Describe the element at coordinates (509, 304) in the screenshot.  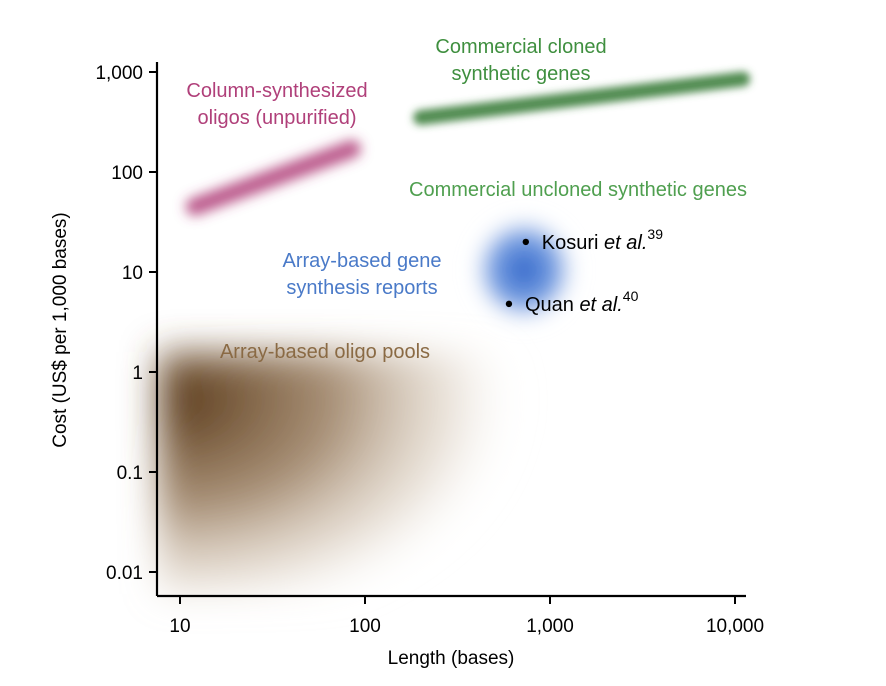
I see `point-quan` at that location.